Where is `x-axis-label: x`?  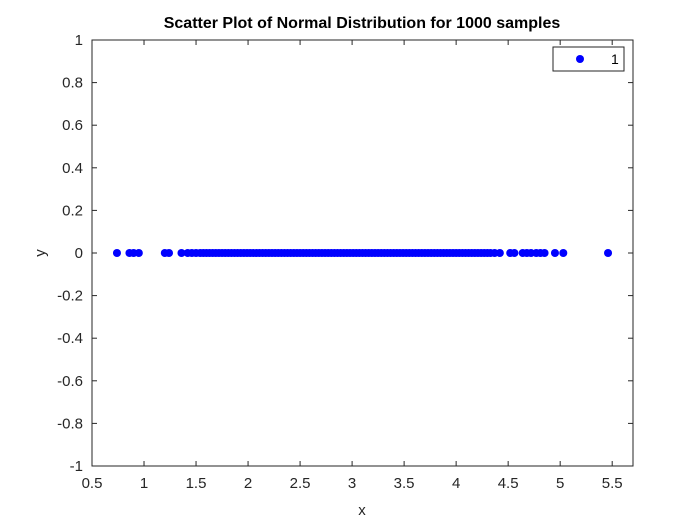 x-axis-label: x is located at coordinates (362, 510).